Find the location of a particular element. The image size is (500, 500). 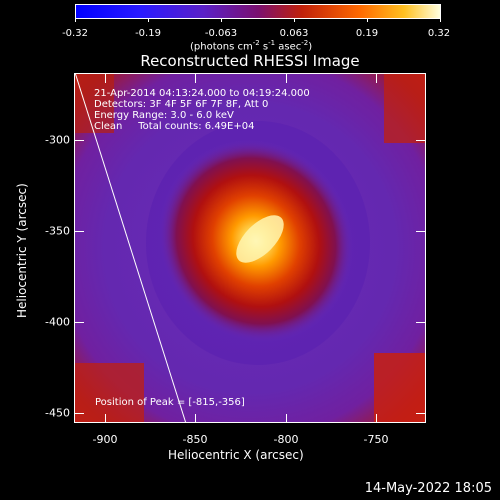

y-tick-label: -350 is located at coordinates (57, 231).